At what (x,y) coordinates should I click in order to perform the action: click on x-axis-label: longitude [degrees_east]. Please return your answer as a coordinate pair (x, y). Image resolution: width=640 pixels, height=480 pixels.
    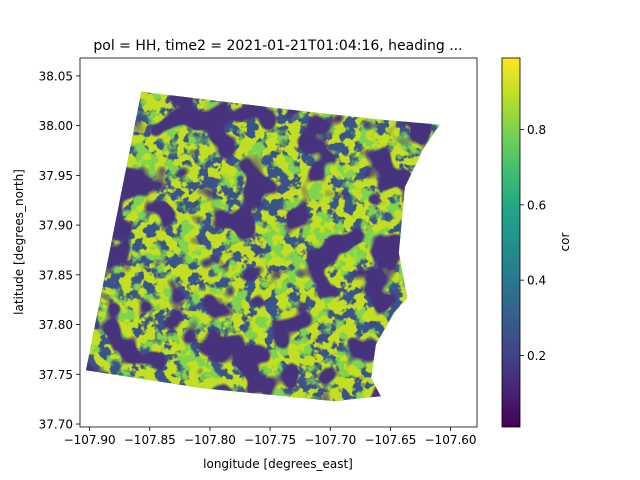
    Looking at the image, I should click on (278, 464).